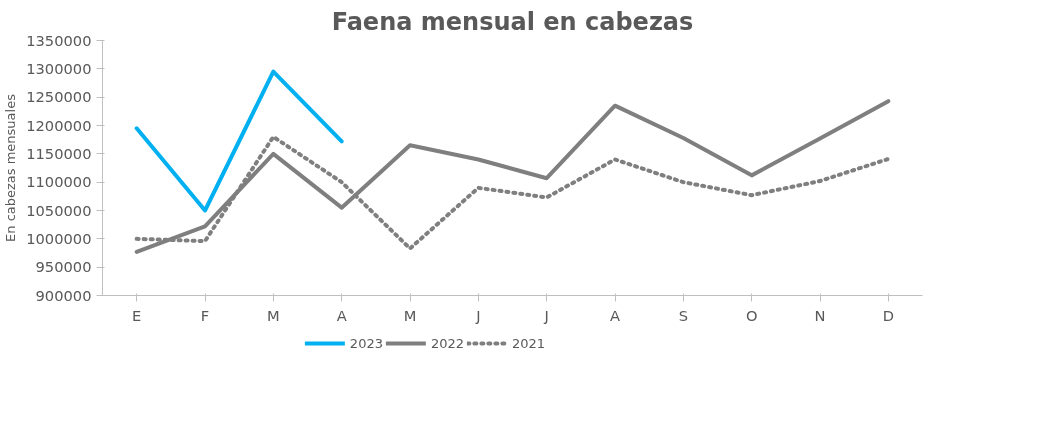 Image resolution: width=1058 pixels, height=428 pixels. Describe the element at coordinates (59, 40) in the screenshot. I see `y-tick-label: 1350000` at that location.